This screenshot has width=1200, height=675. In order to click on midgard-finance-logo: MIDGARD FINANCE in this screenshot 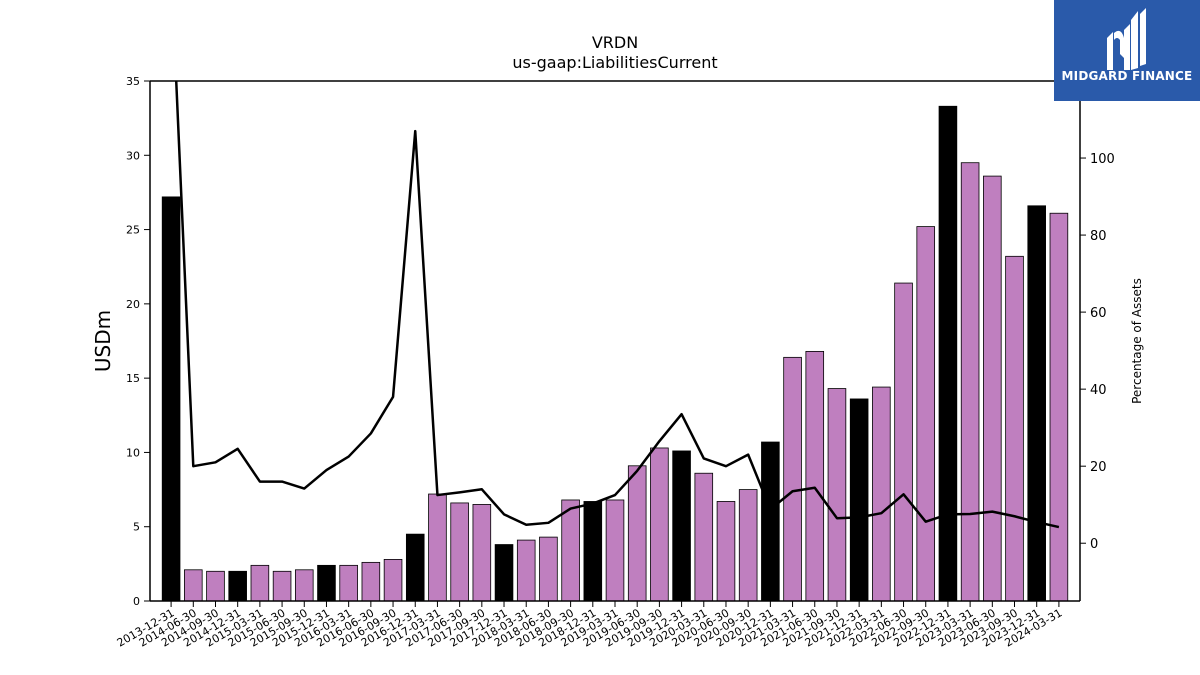, I will do `click(1127, 50)`.